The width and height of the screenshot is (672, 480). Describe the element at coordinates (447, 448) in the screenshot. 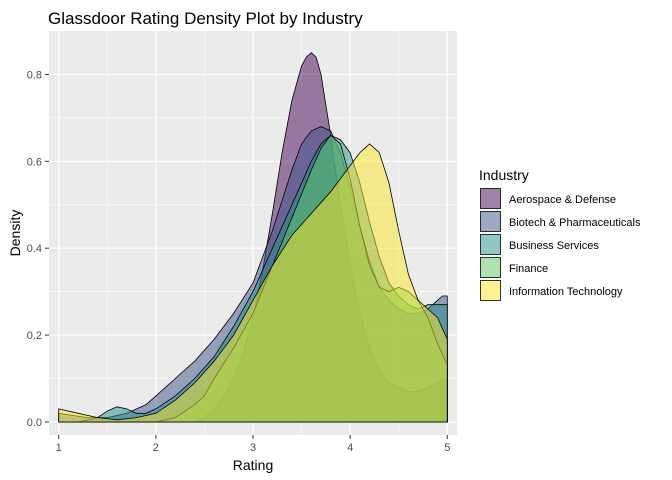

I see `x-tick-label: 5` at that location.